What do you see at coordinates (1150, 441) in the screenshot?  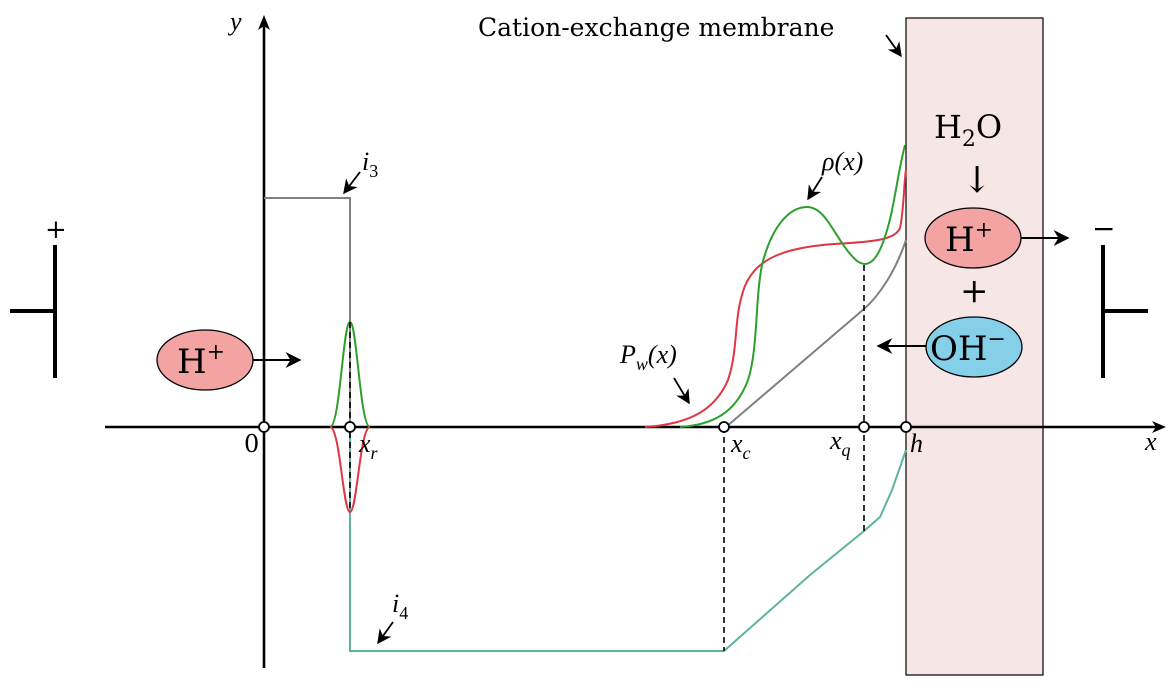 I see `x-axis-label: x` at bounding box center [1150, 441].